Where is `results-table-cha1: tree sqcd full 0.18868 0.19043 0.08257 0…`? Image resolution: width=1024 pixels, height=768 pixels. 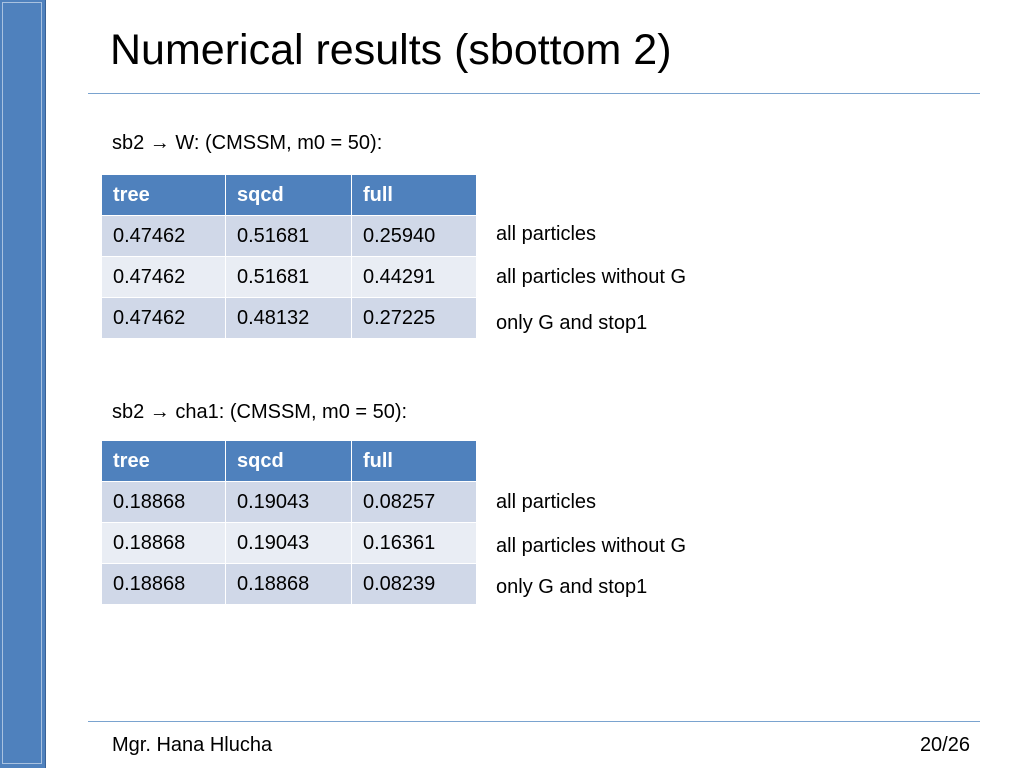 results-table-cha1: tree sqcd full 0.18868 0.19043 0.08257 0… is located at coordinates (289, 522).